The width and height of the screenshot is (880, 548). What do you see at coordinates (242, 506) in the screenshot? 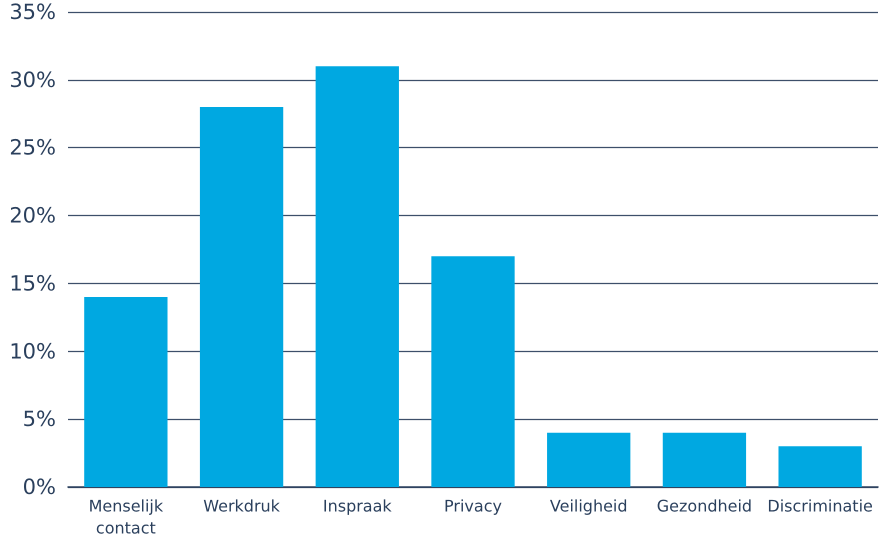
I see `x-tick-label: Werkdruk` at bounding box center [242, 506].